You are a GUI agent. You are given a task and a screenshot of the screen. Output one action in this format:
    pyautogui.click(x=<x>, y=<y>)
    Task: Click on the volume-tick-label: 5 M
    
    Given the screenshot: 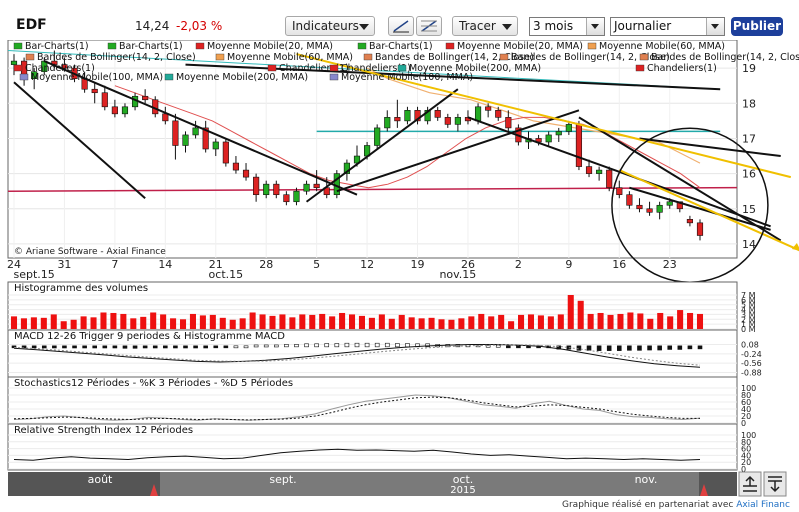 What is the action you would take?
    pyautogui.click(x=748, y=305)
    